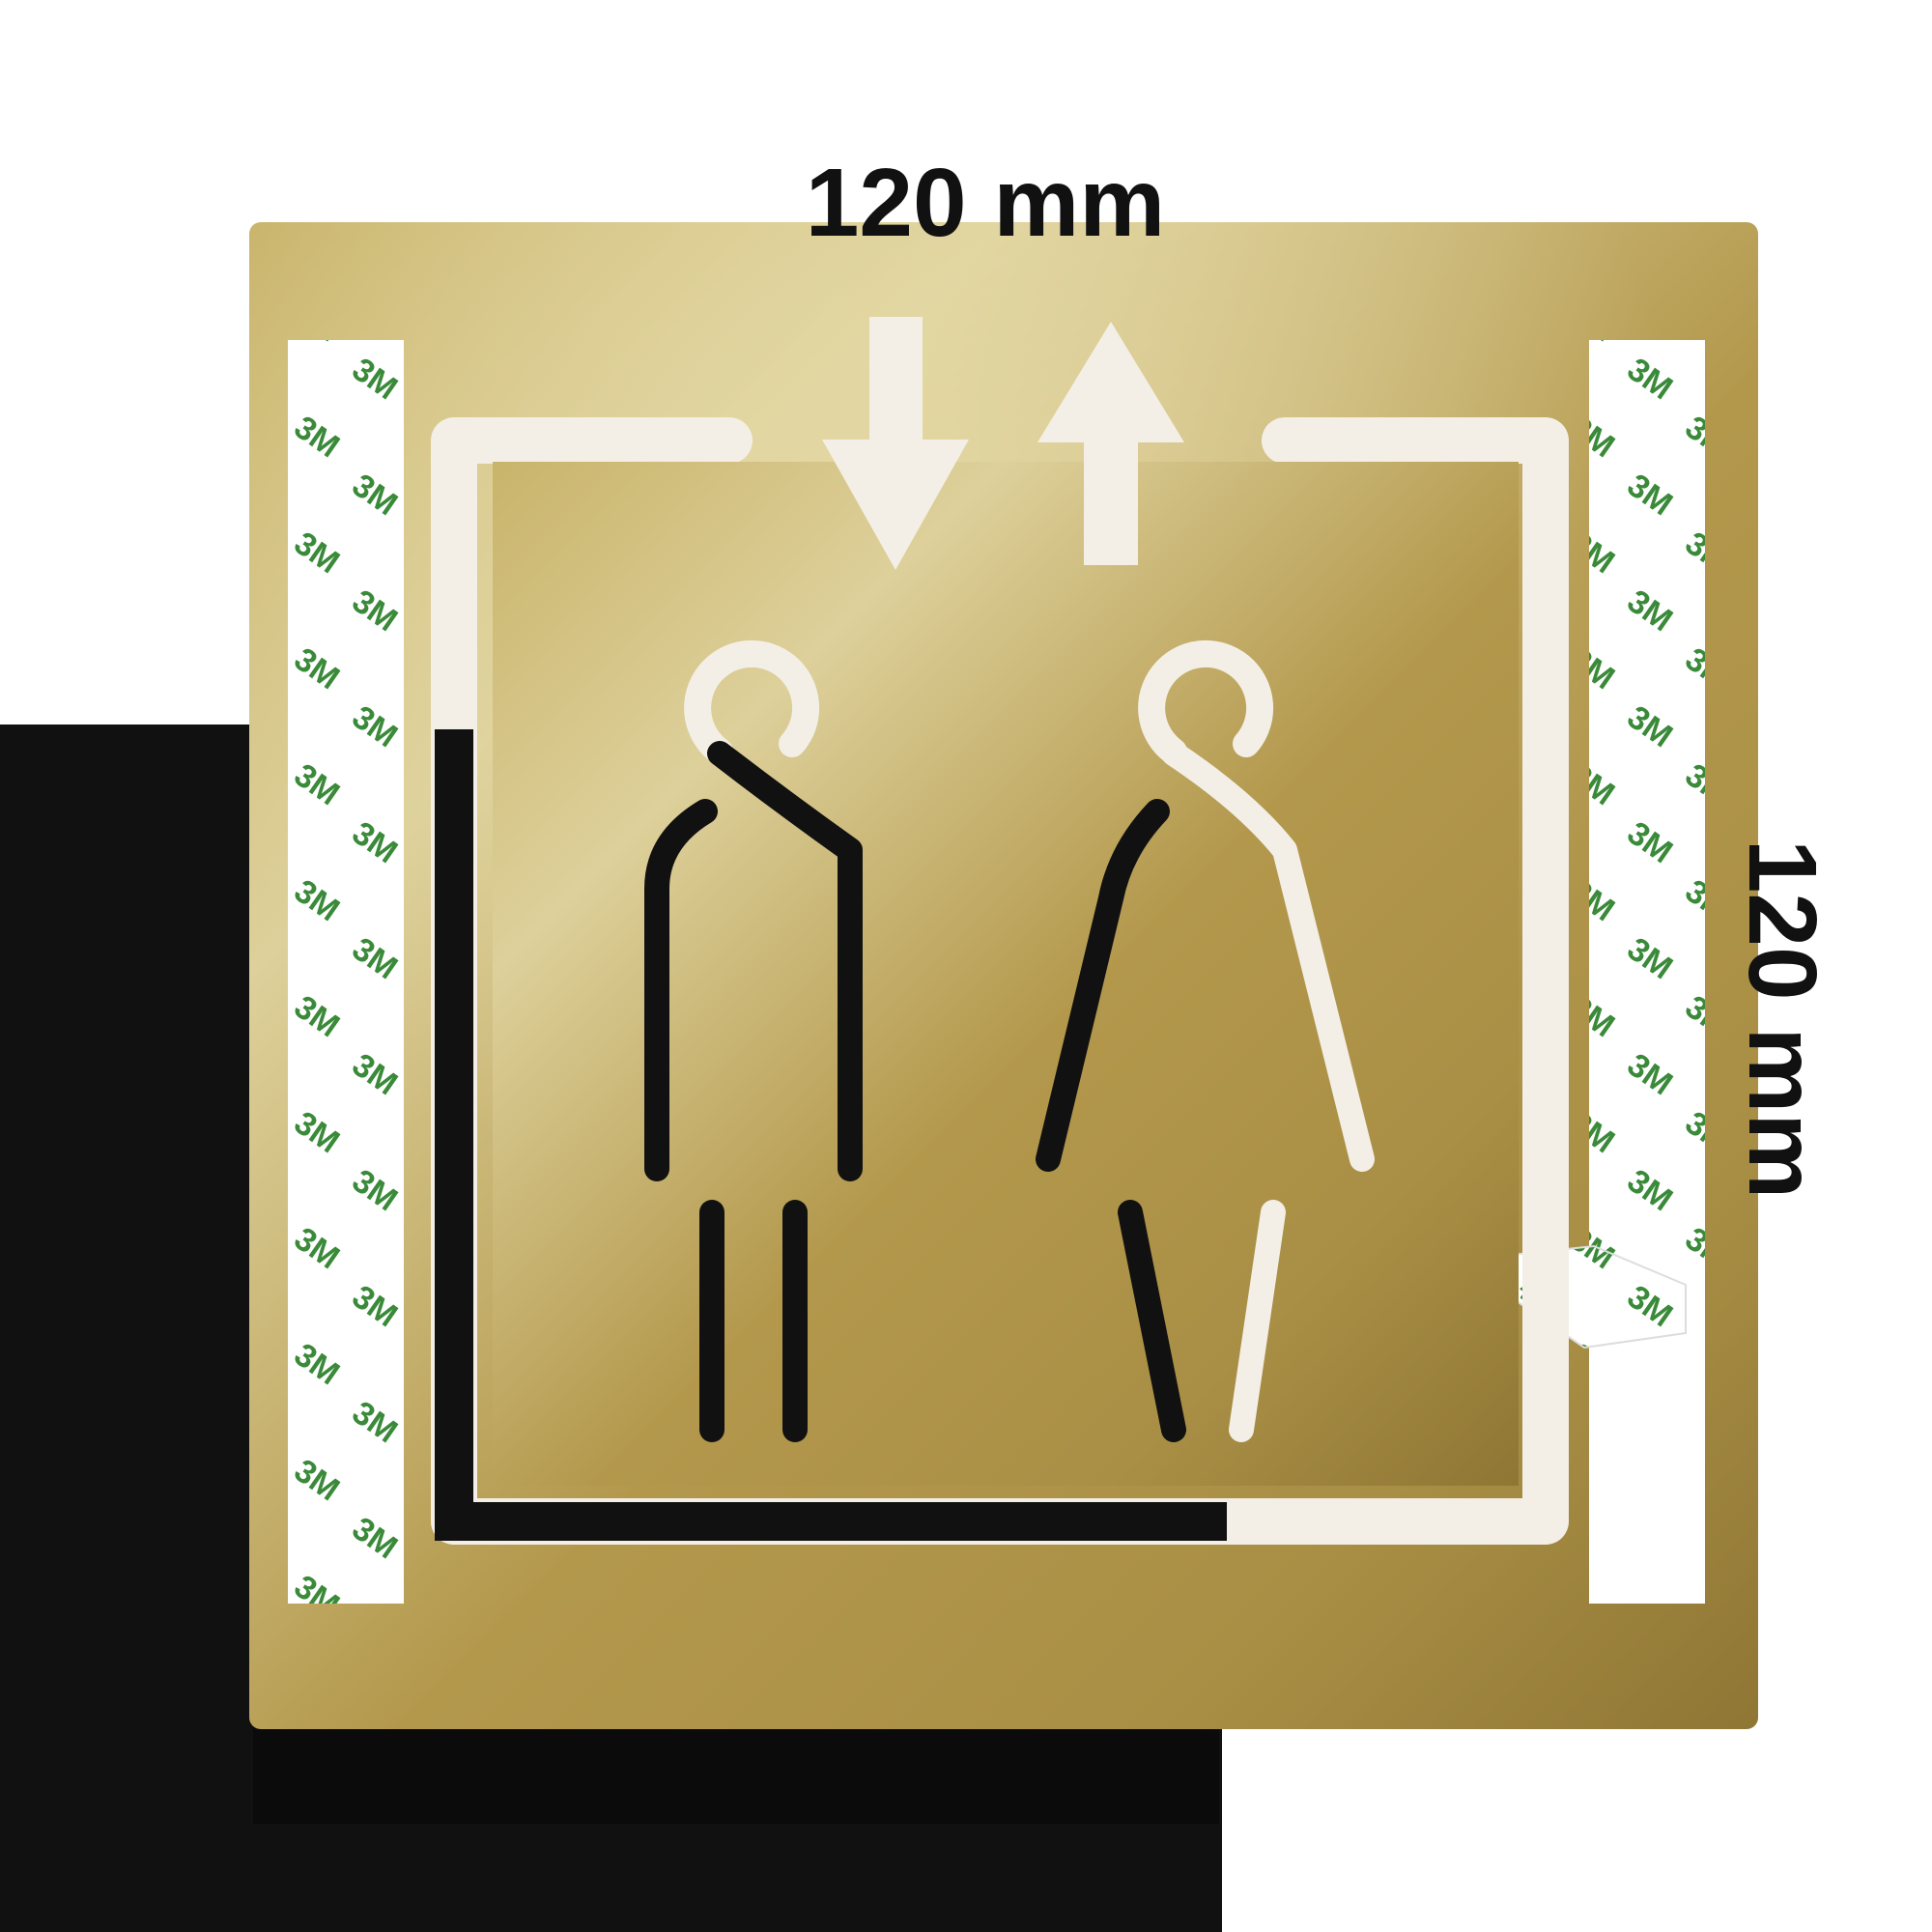 The width and height of the screenshot is (1932, 1932). Describe the element at coordinates (346, 972) in the screenshot. I see `adhesive-tape-left` at that location.